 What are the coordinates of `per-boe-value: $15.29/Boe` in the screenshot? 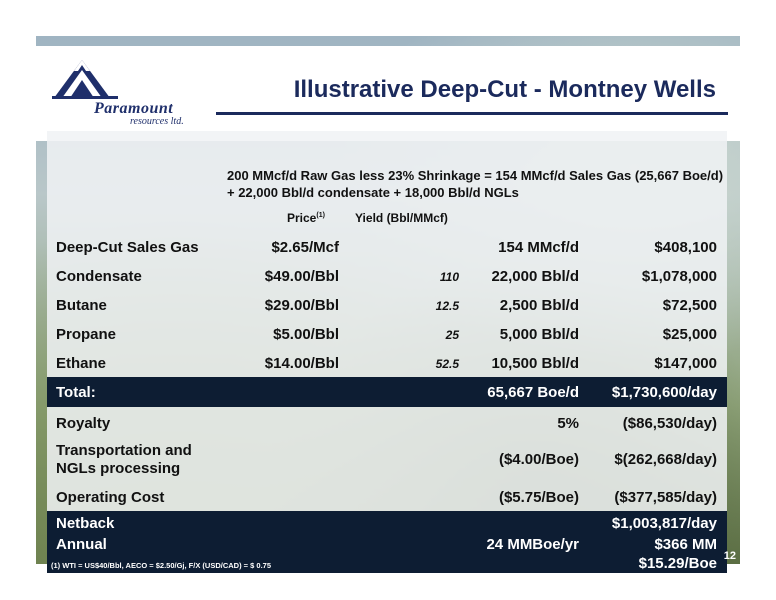 It's located at (677, 563).